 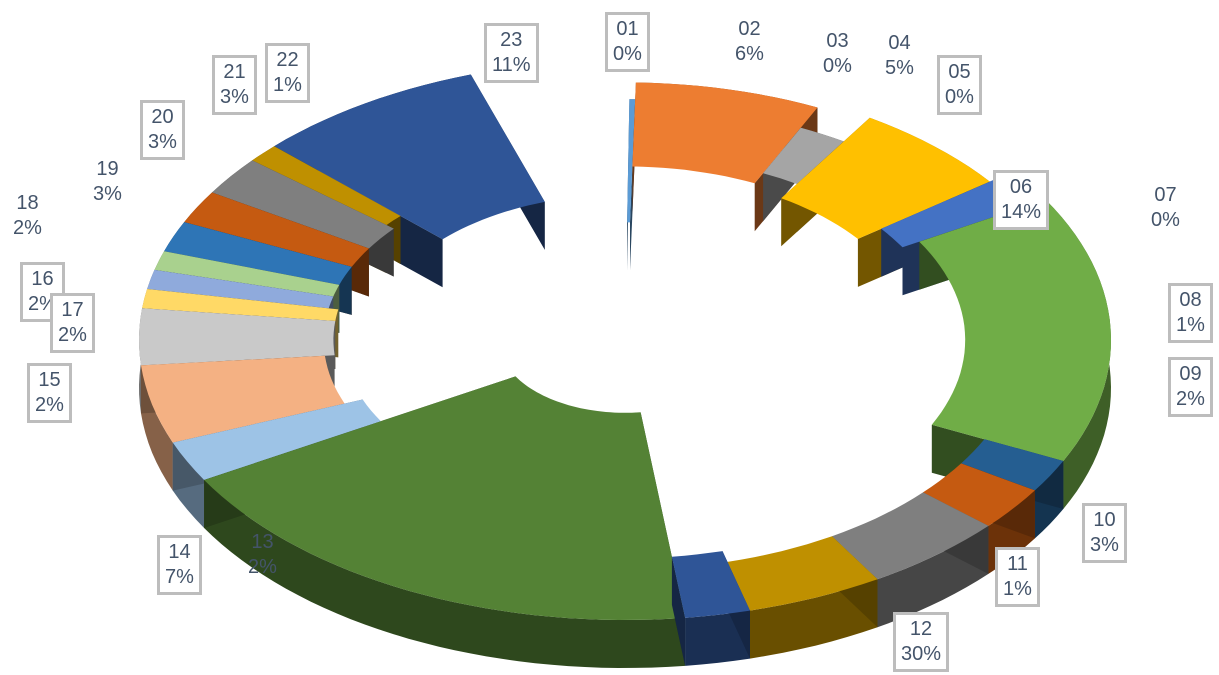 What do you see at coordinates (802, 573) in the screenshot?
I see `slice-10-top` at bounding box center [802, 573].